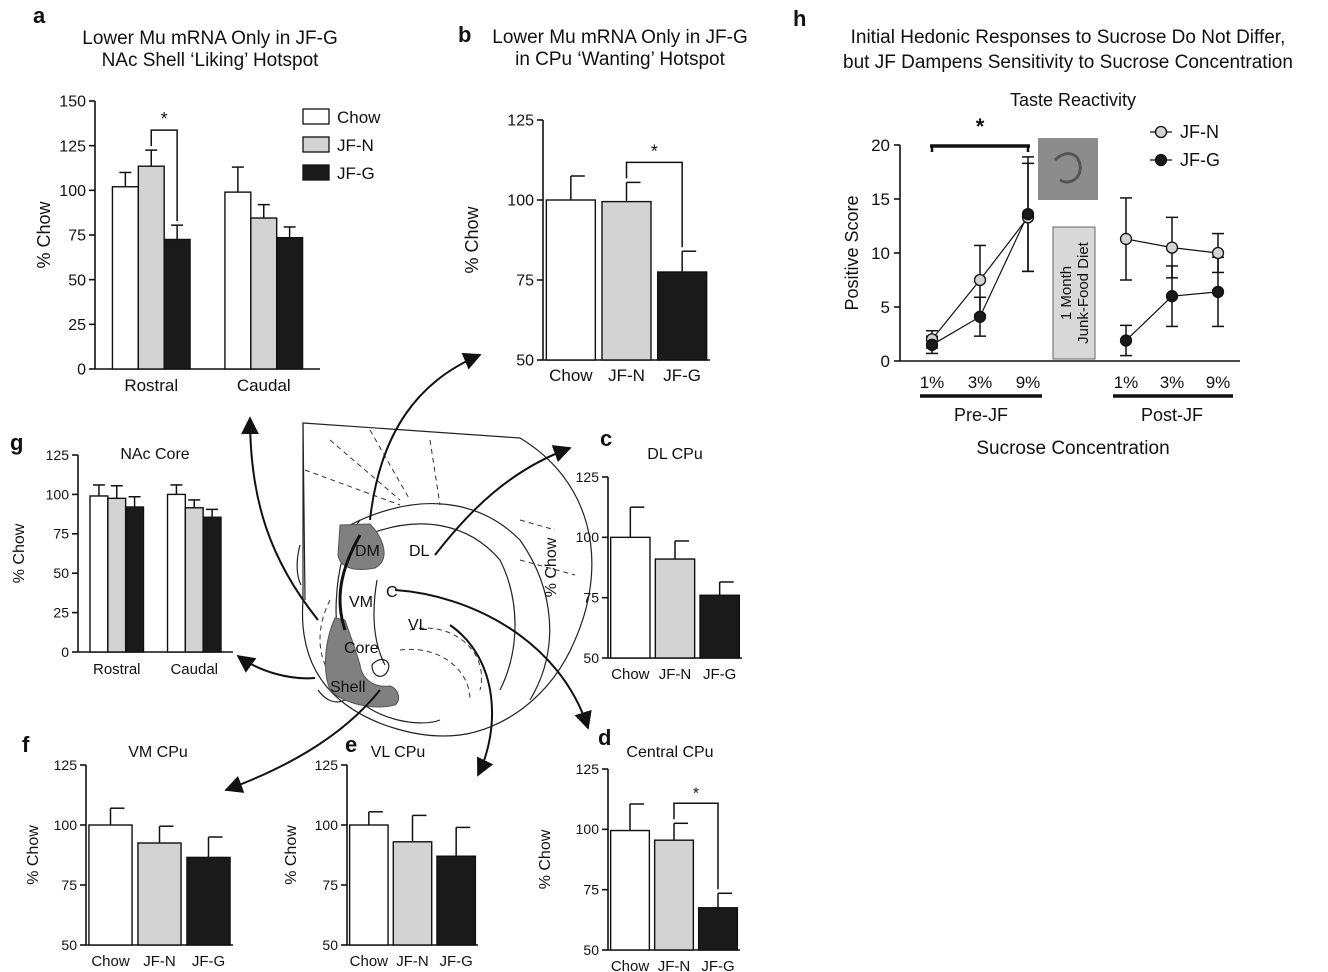 This screenshot has width=1328, height=972. What do you see at coordinates (674, 454) in the screenshot?
I see `title-line: DL CPu` at bounding box center [674, 454].